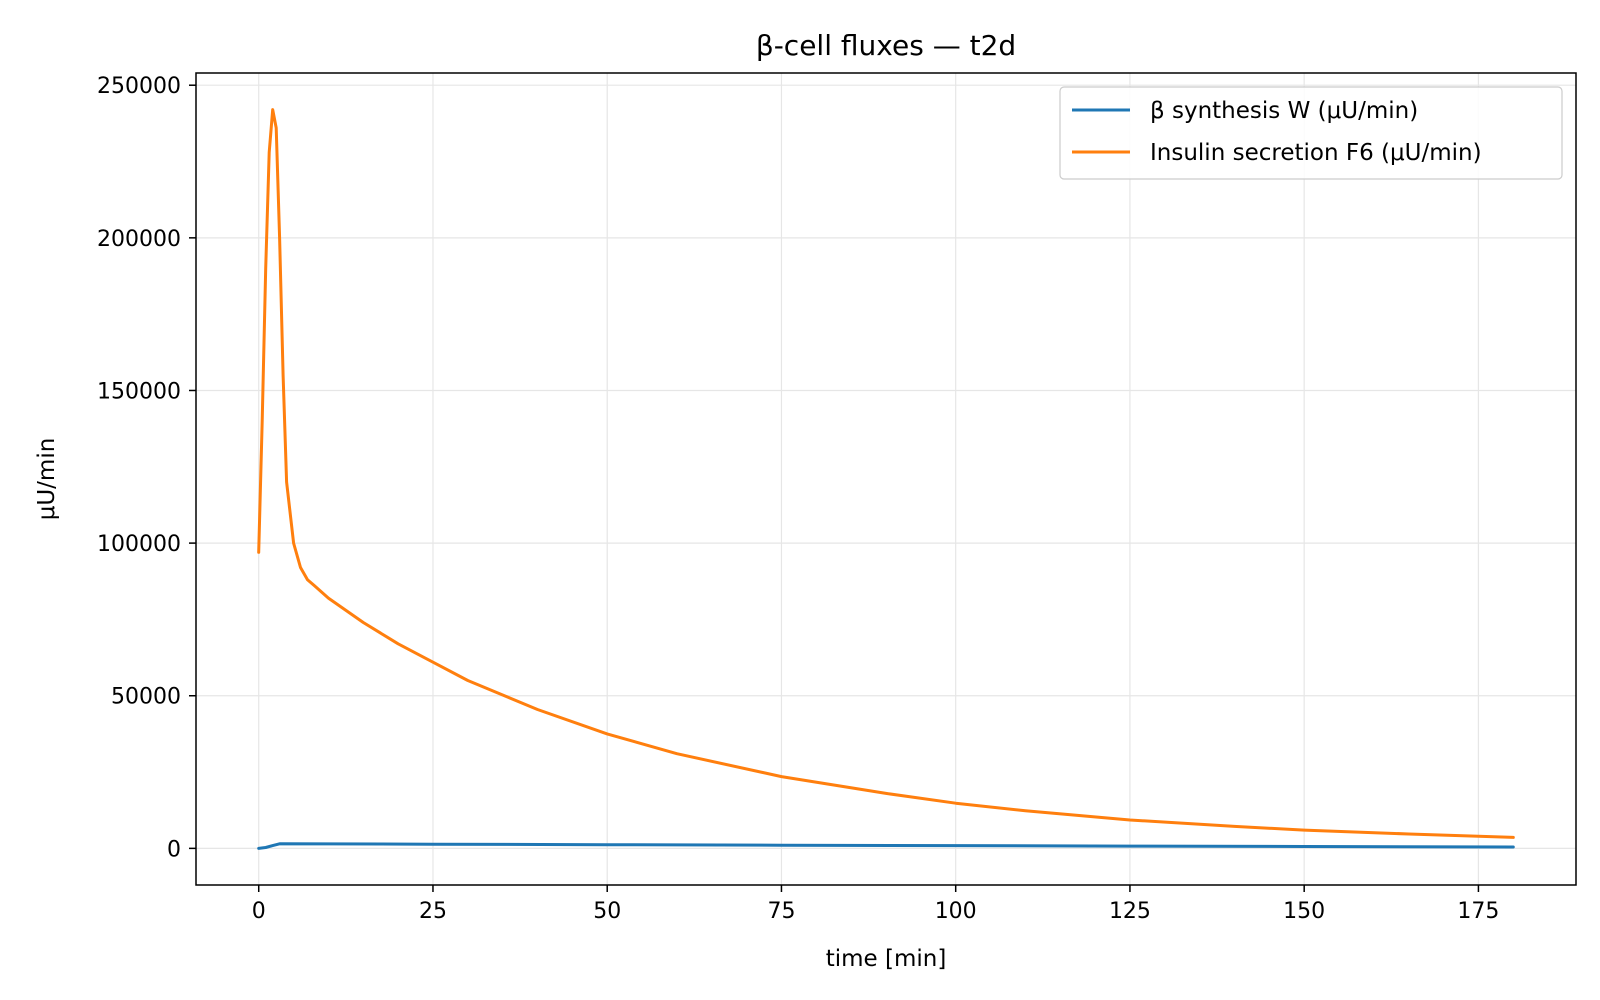 The image size is (1600, 1000). I want to click on x-tick-label: 150, so click(1304, 911).